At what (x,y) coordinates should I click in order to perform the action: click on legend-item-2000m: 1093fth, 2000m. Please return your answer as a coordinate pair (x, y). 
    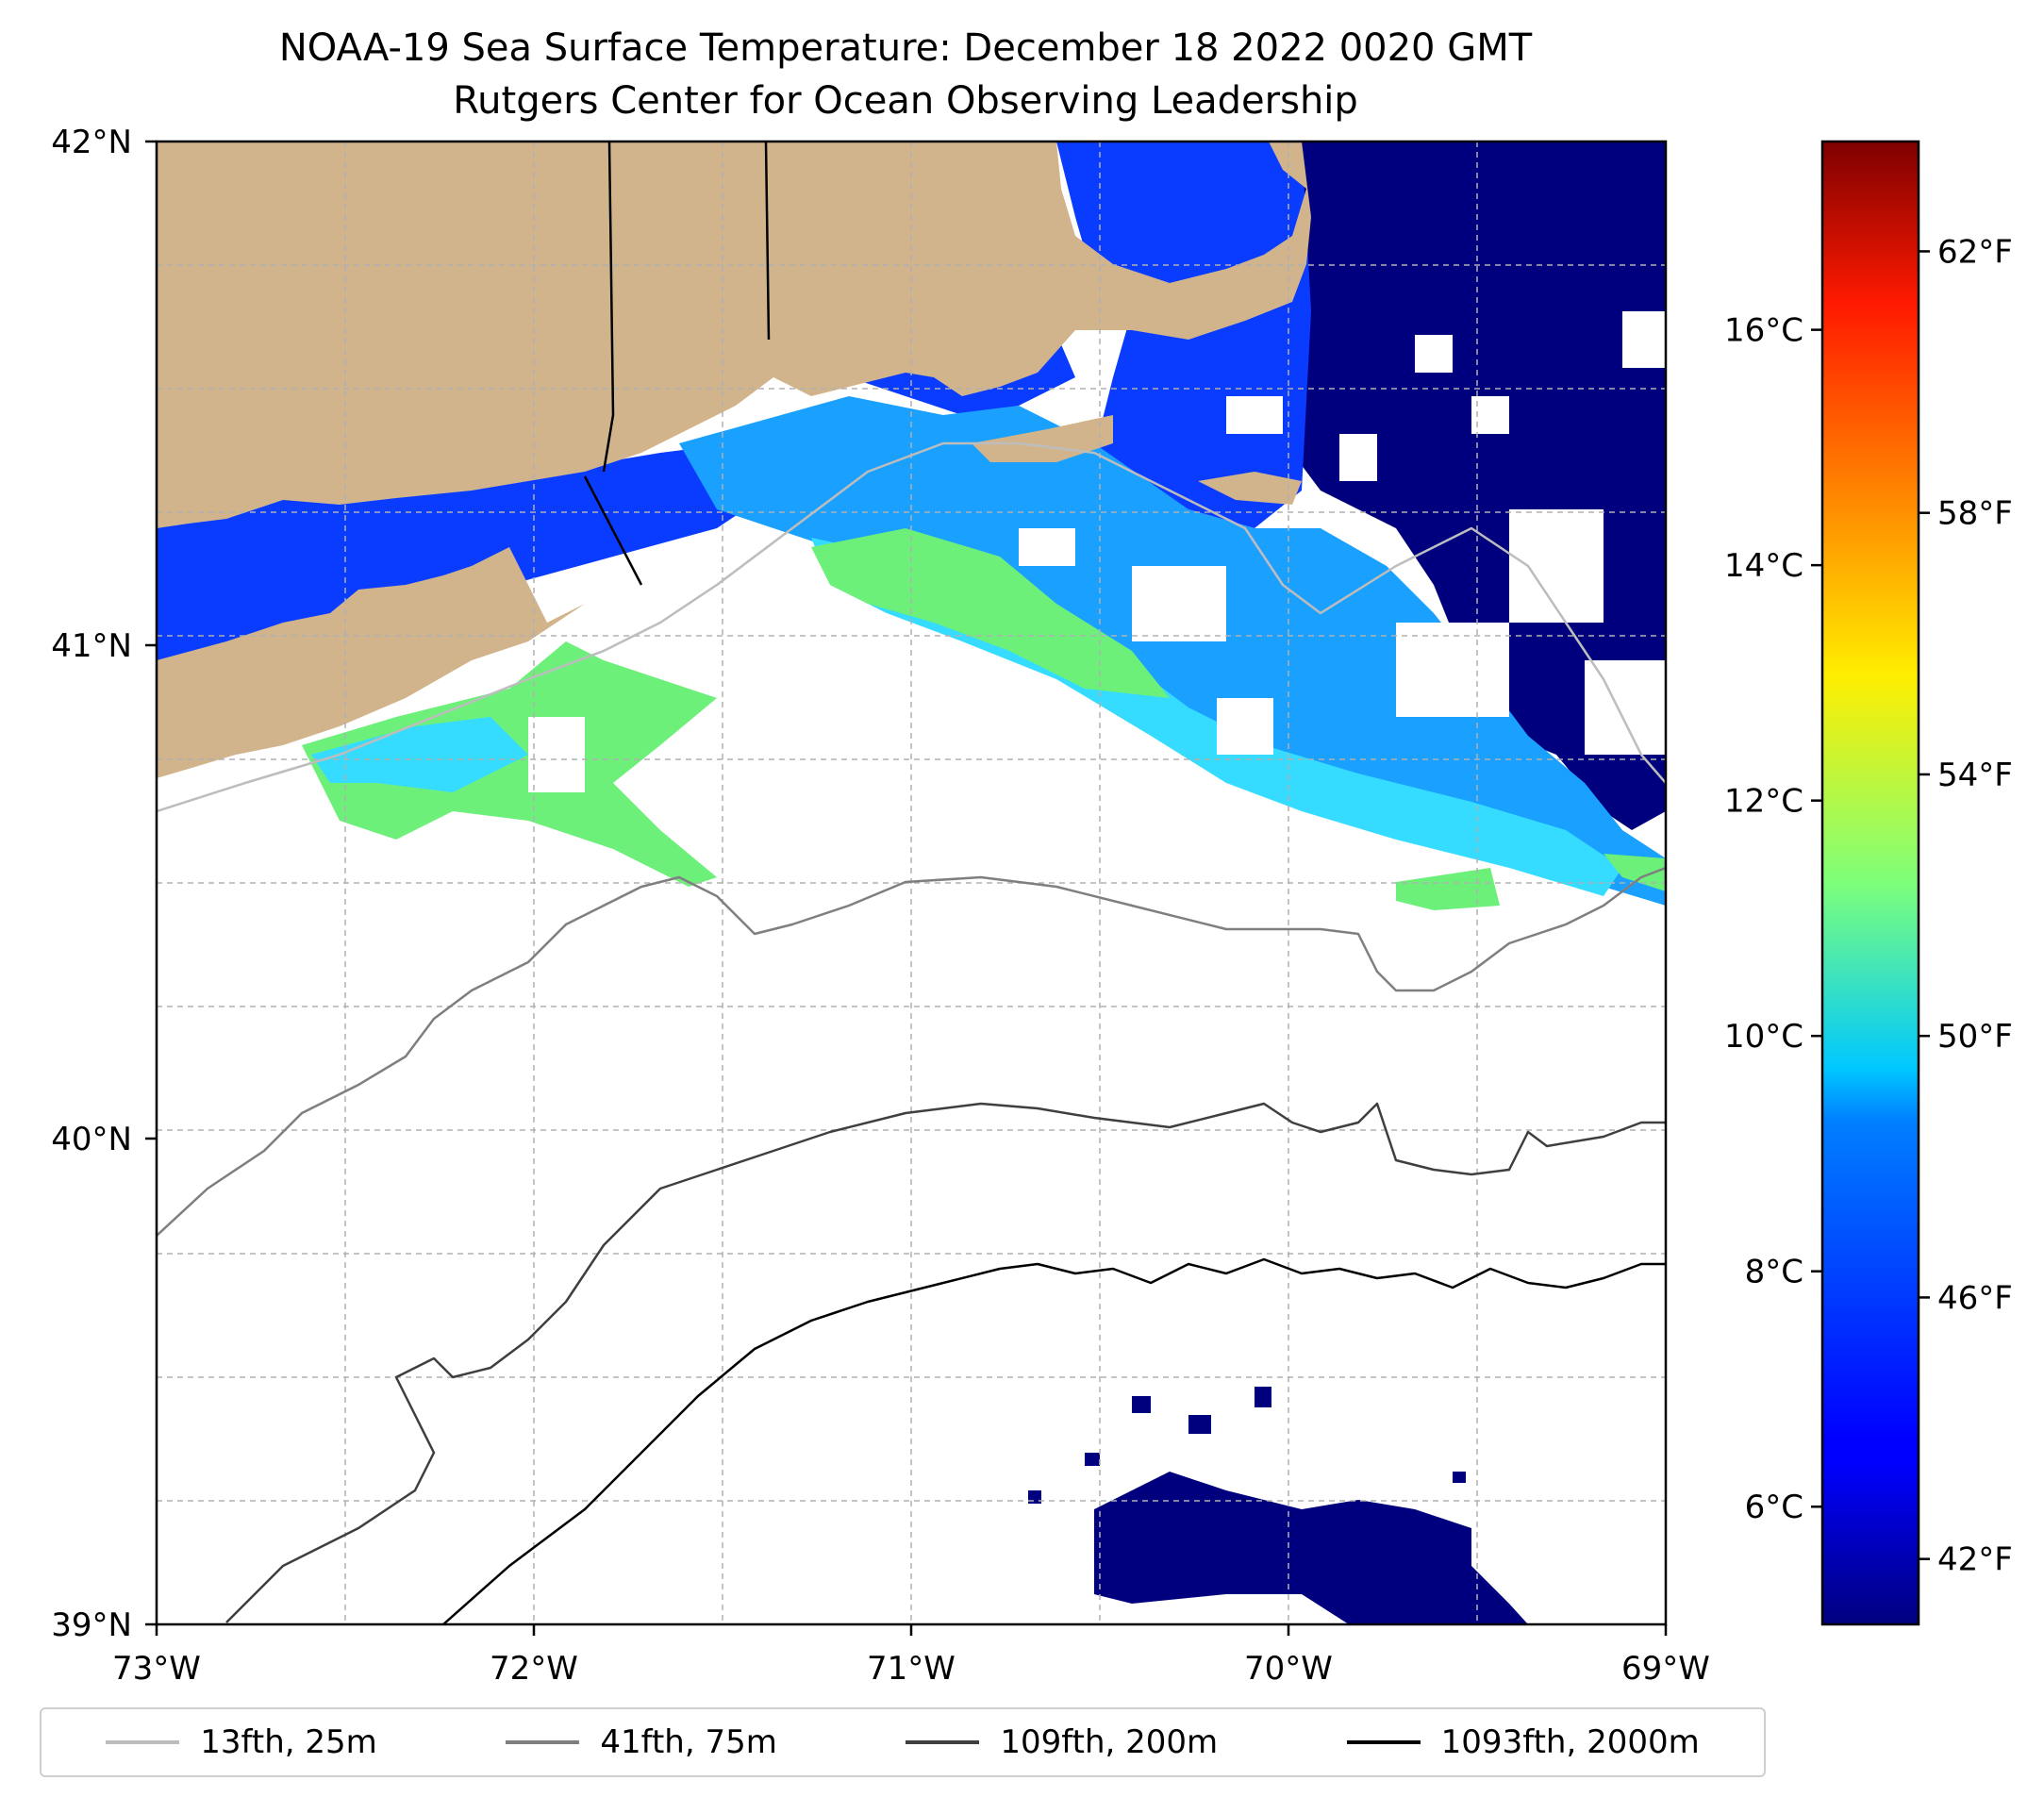
    Looking at the image, I should click on (1523, 1742).